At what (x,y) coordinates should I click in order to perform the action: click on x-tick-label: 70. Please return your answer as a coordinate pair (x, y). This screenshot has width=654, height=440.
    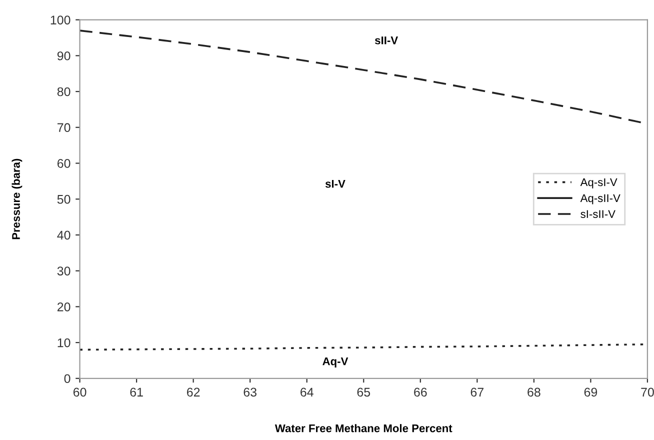
    Looking at the image, I should click on (647, 392).